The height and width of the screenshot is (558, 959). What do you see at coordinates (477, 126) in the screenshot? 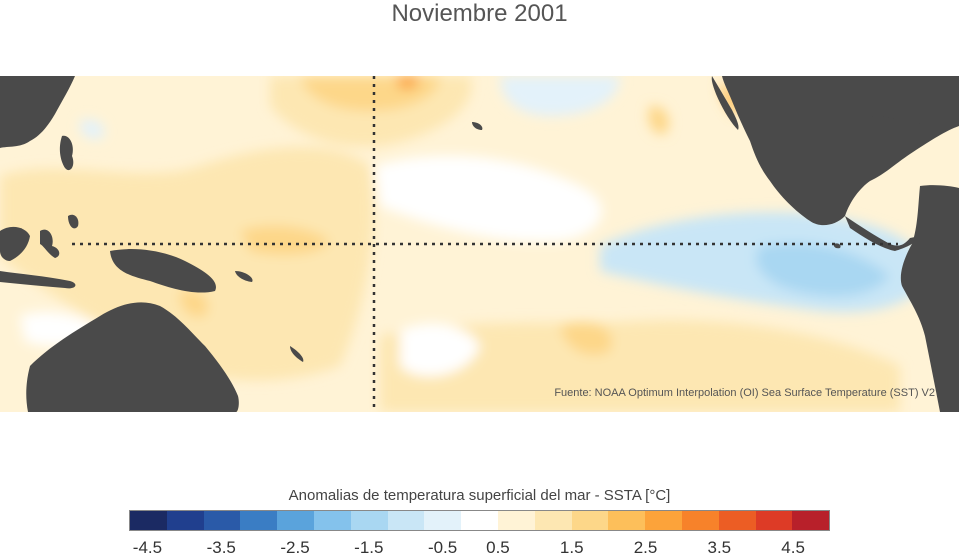
I see `hawaii-islands` at bounding box center [477, 126].